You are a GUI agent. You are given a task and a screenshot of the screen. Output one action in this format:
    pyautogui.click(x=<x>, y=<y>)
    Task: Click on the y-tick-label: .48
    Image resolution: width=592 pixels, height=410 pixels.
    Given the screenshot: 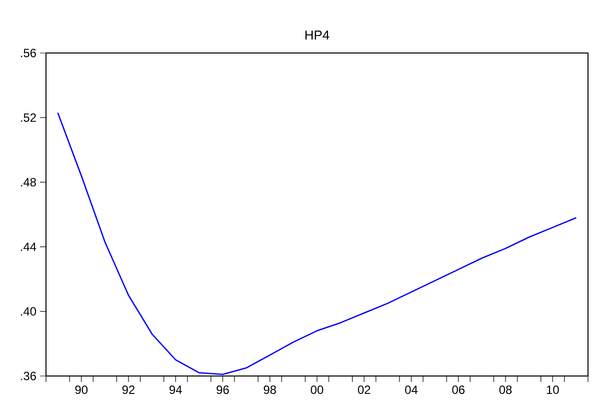 What is the action you would take?
    pyautogui.click(x=28, y=182)
    